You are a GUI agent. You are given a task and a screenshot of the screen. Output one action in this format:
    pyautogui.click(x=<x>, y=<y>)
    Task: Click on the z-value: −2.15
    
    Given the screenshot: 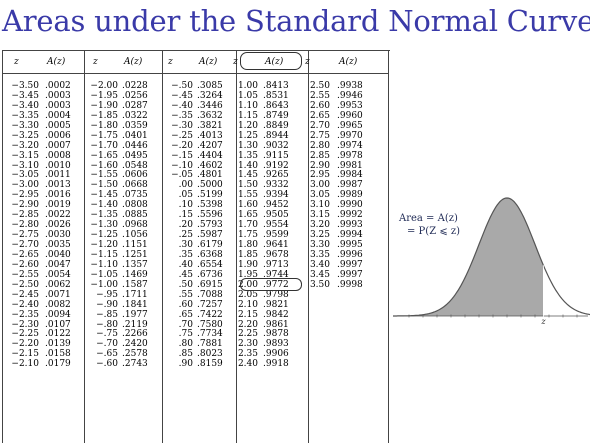 What is the action you would take?
    pyautogui.click(x=25, y=354)
    